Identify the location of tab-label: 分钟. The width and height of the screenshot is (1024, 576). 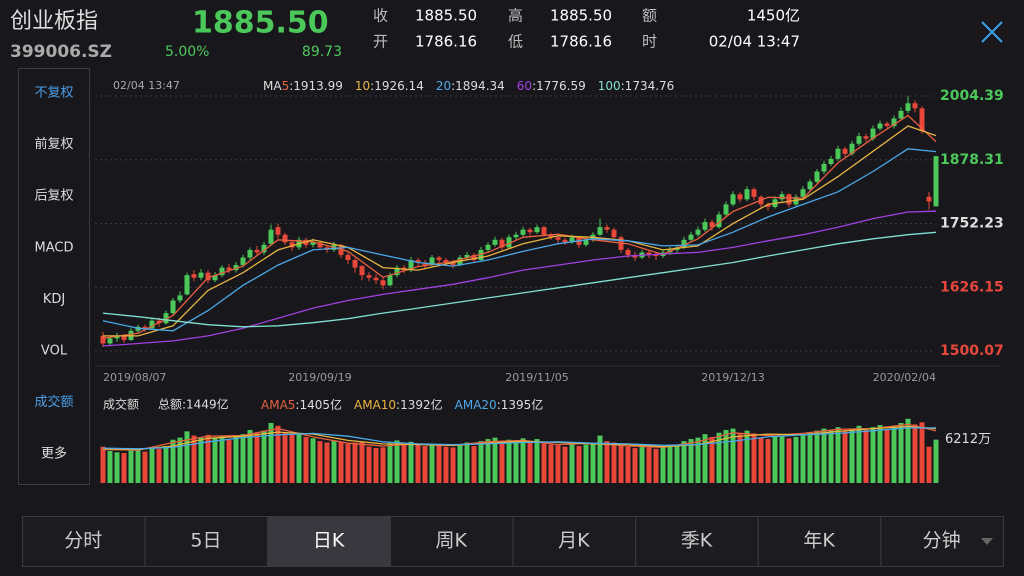
(942, 541).